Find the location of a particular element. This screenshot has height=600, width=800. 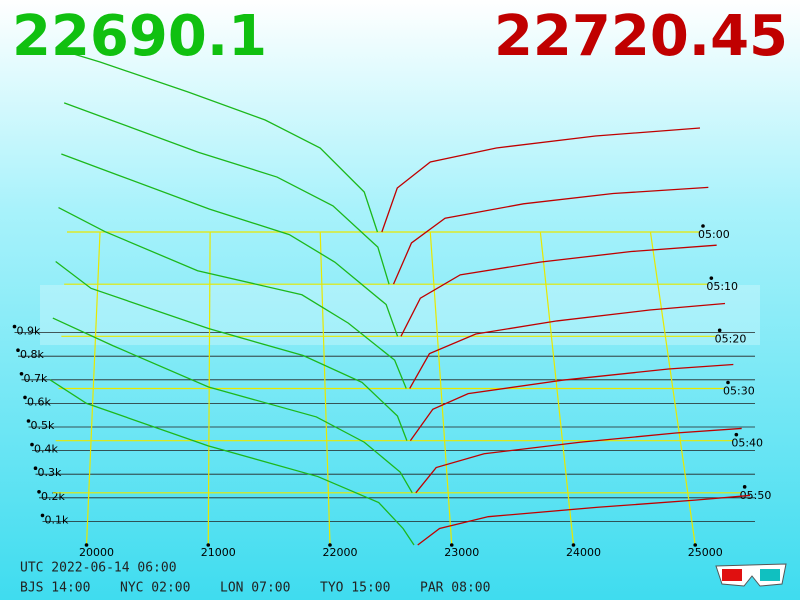

best-bid: 22690.1 is located at coordinates (139, 36).